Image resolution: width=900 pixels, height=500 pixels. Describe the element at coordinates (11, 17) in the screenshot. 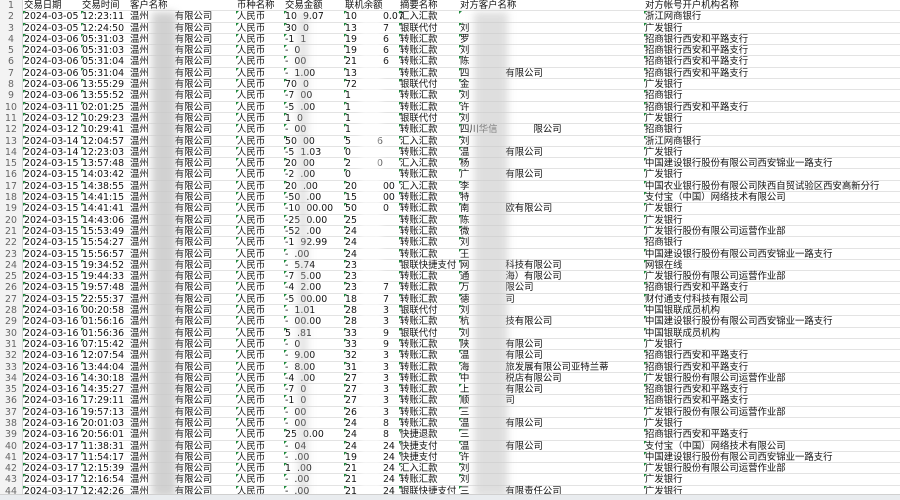

I see `row-number: 2` at that location.